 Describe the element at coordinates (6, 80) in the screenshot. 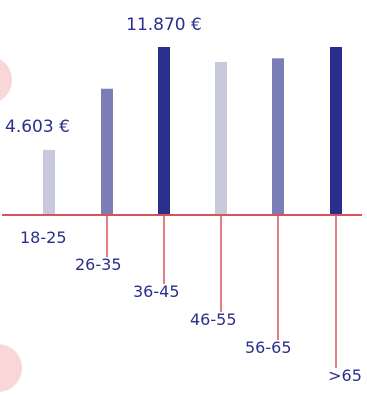

I see `decorative-blob-top` at that location.